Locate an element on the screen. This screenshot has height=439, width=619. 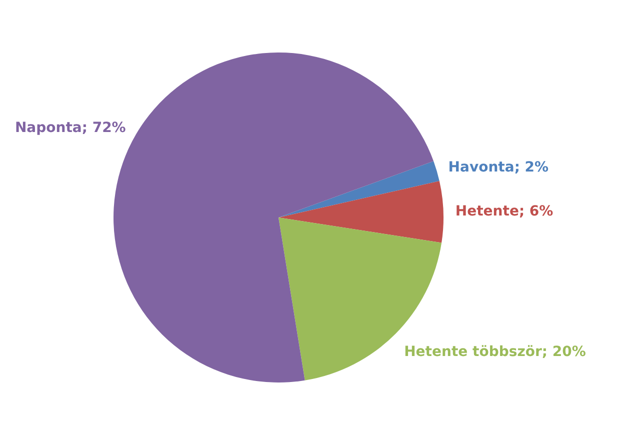
slice-label: Hetente; 6% is located at coordinates (504, 211).